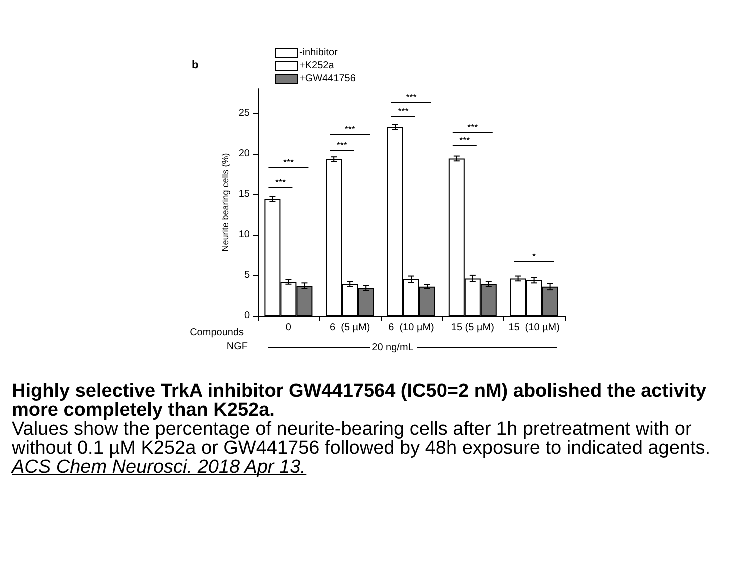  I want to click on text: NGF, so click(237, 347).